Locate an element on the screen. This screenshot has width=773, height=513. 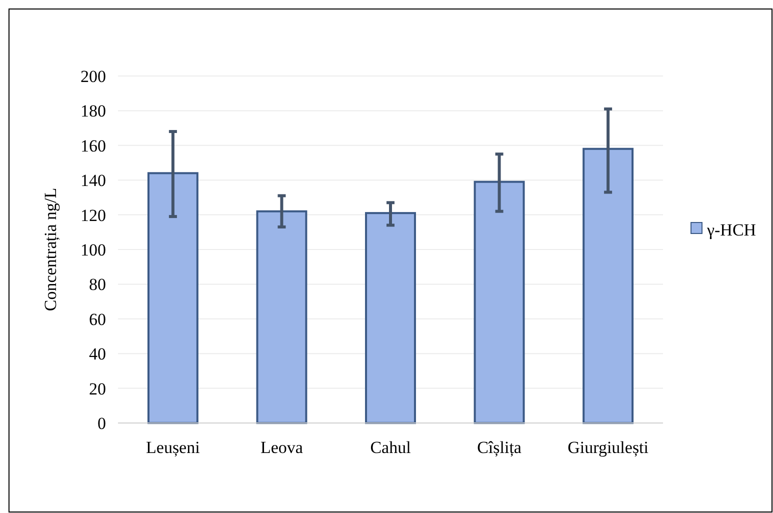
y-axis-title: Concentrația ng/L is located at coordinates (50, 250).